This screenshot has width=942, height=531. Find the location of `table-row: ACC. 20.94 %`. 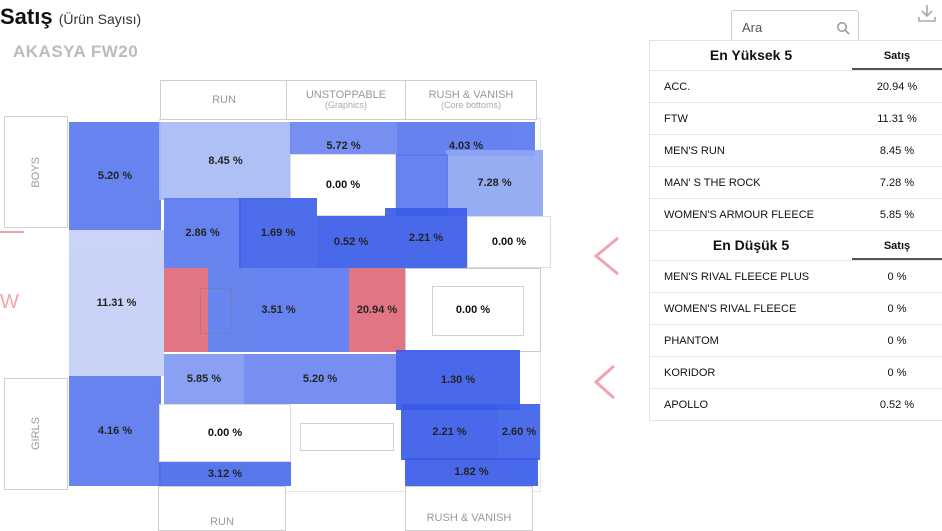

table-row: ACC. 20.94 % is located at coordinates (796, 86).